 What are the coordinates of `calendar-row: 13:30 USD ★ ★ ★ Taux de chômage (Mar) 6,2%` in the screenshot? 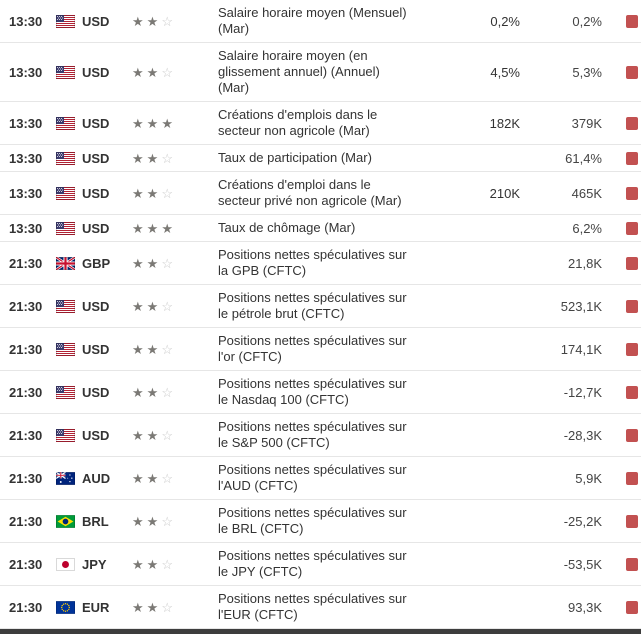 It's located at (320, 228).